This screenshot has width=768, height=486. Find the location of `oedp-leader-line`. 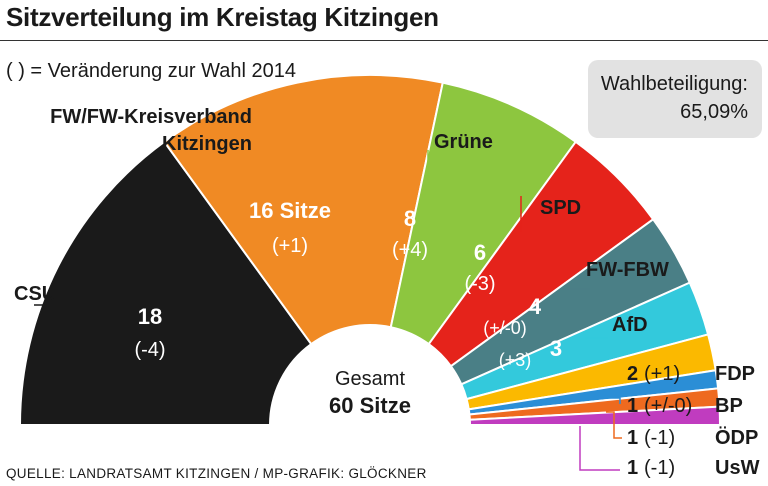

oedp-leader-line is located at coordinates (614, 425).